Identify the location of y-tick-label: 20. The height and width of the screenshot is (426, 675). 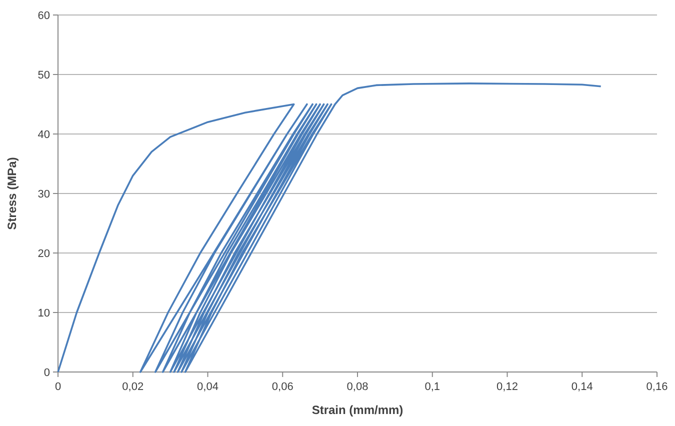
(44, 254).